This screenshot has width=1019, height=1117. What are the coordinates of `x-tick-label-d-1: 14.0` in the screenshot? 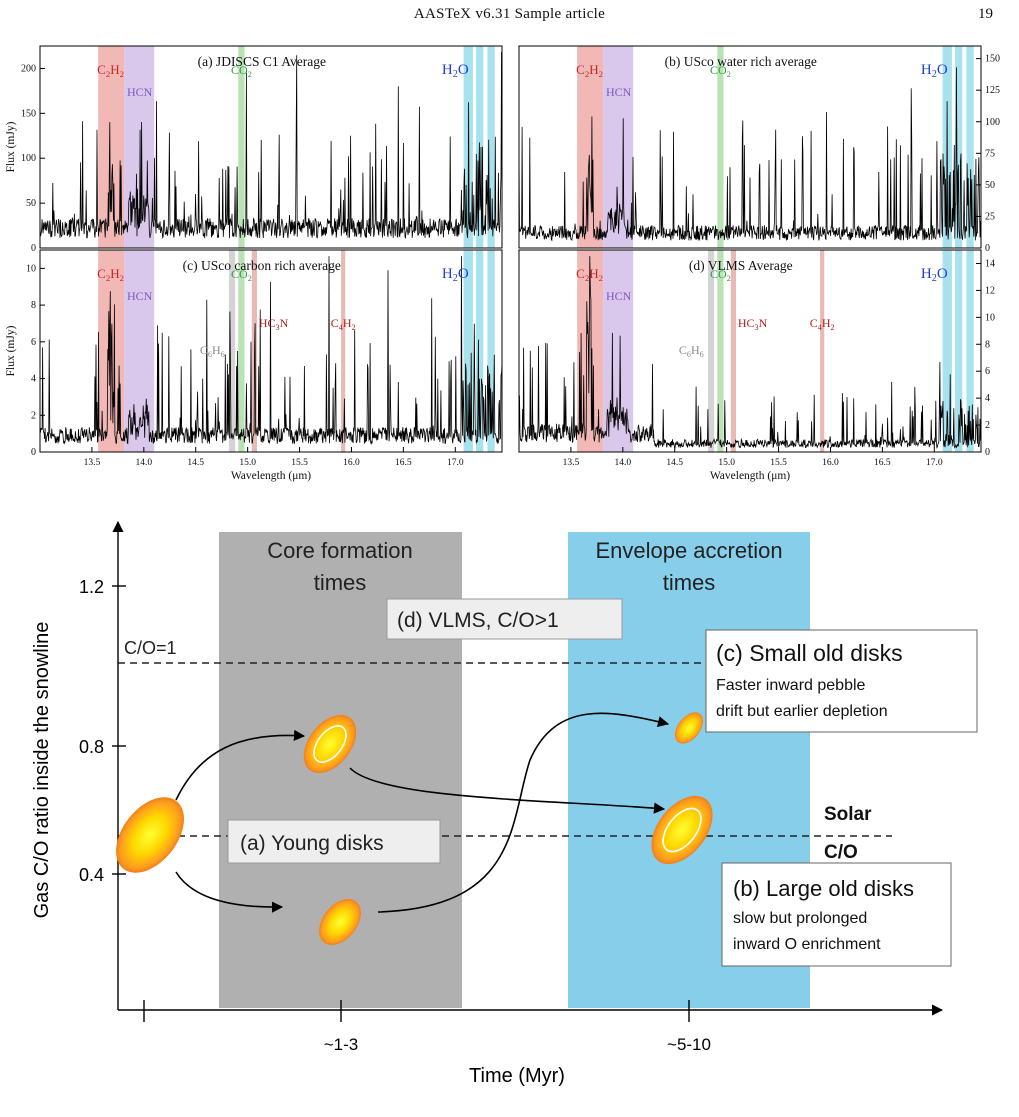 It's located at (623, 463).